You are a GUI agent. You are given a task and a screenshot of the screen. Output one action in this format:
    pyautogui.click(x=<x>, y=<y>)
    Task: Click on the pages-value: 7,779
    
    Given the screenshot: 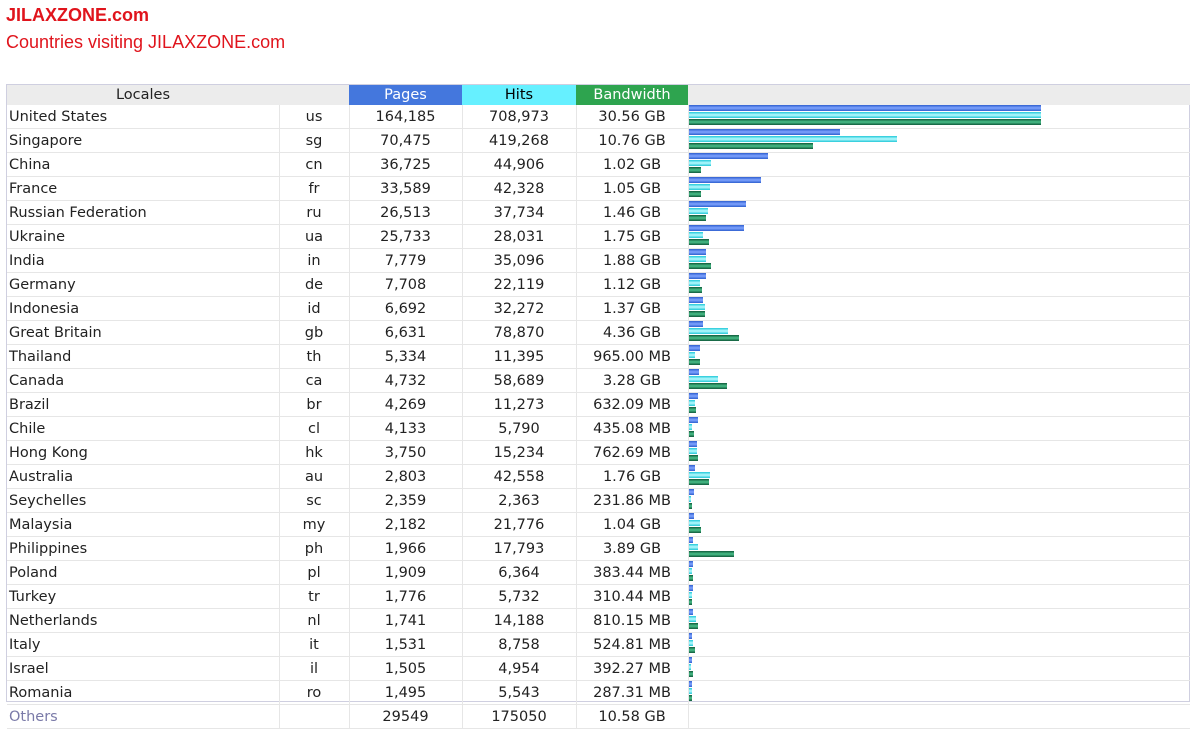 What is the action you would take?
    pyautogui.click(x=406, y=260)
    